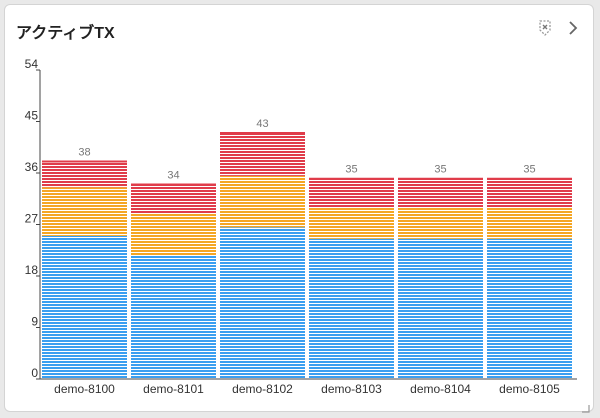  I want to click on x-category-label: demo-8105, so click(529, 389).